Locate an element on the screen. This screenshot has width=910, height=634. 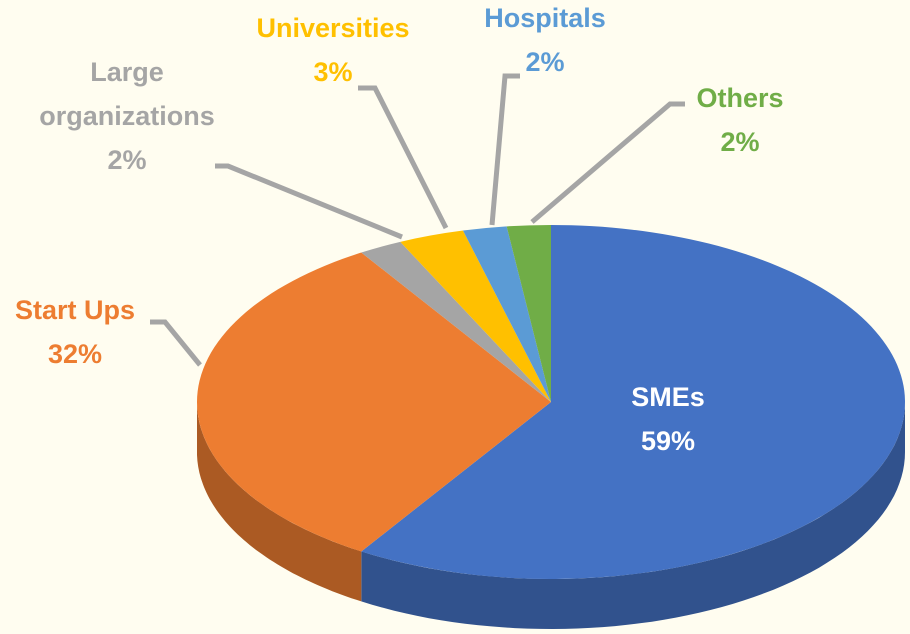
category-label: Universities is located at coordinates (333, 28).